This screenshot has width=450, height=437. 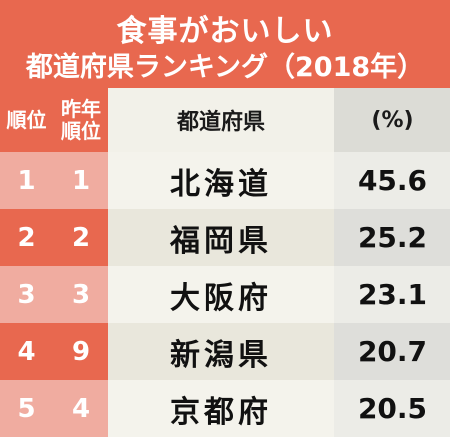 I want to click on header-rank: 順位, so click(x=27, y=120).